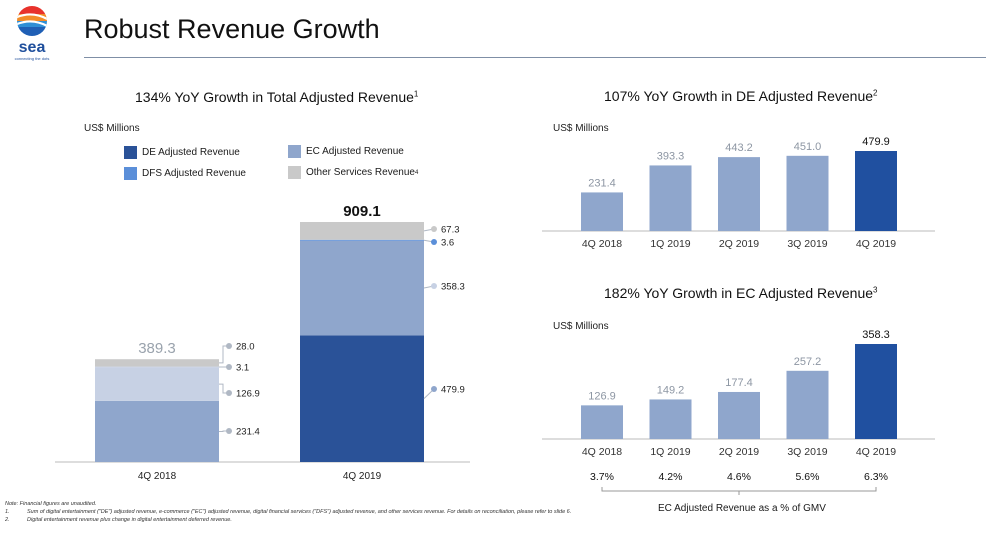 This screenshot has width=1001, height=533. What do you see at coordinates (739, 383) in the screenshot?
I see `ec-value-label-2: 177.4` at bounding box center [739, 383].